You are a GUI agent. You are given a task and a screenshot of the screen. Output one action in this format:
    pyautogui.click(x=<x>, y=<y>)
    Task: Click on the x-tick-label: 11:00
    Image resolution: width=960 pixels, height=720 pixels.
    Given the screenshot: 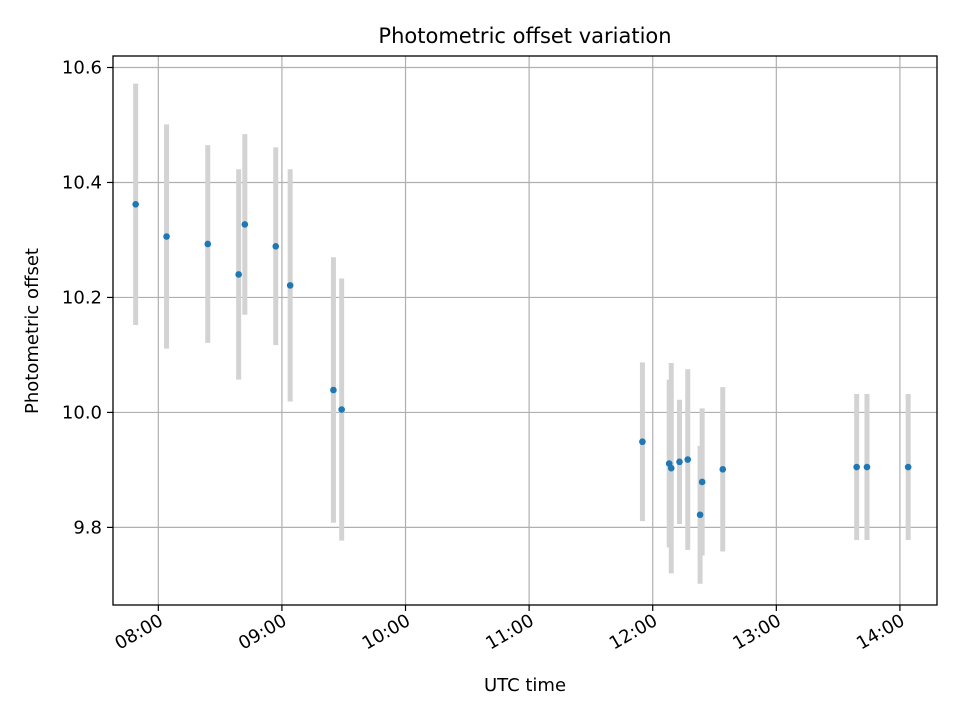 What is the action you would take?
    pyautogui.click(x=509, y=632)
    